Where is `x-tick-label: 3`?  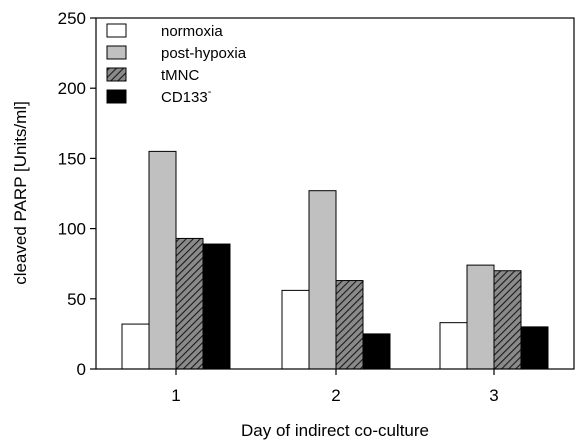 x-tick-label: 3 is located at coordinates (493, 395).